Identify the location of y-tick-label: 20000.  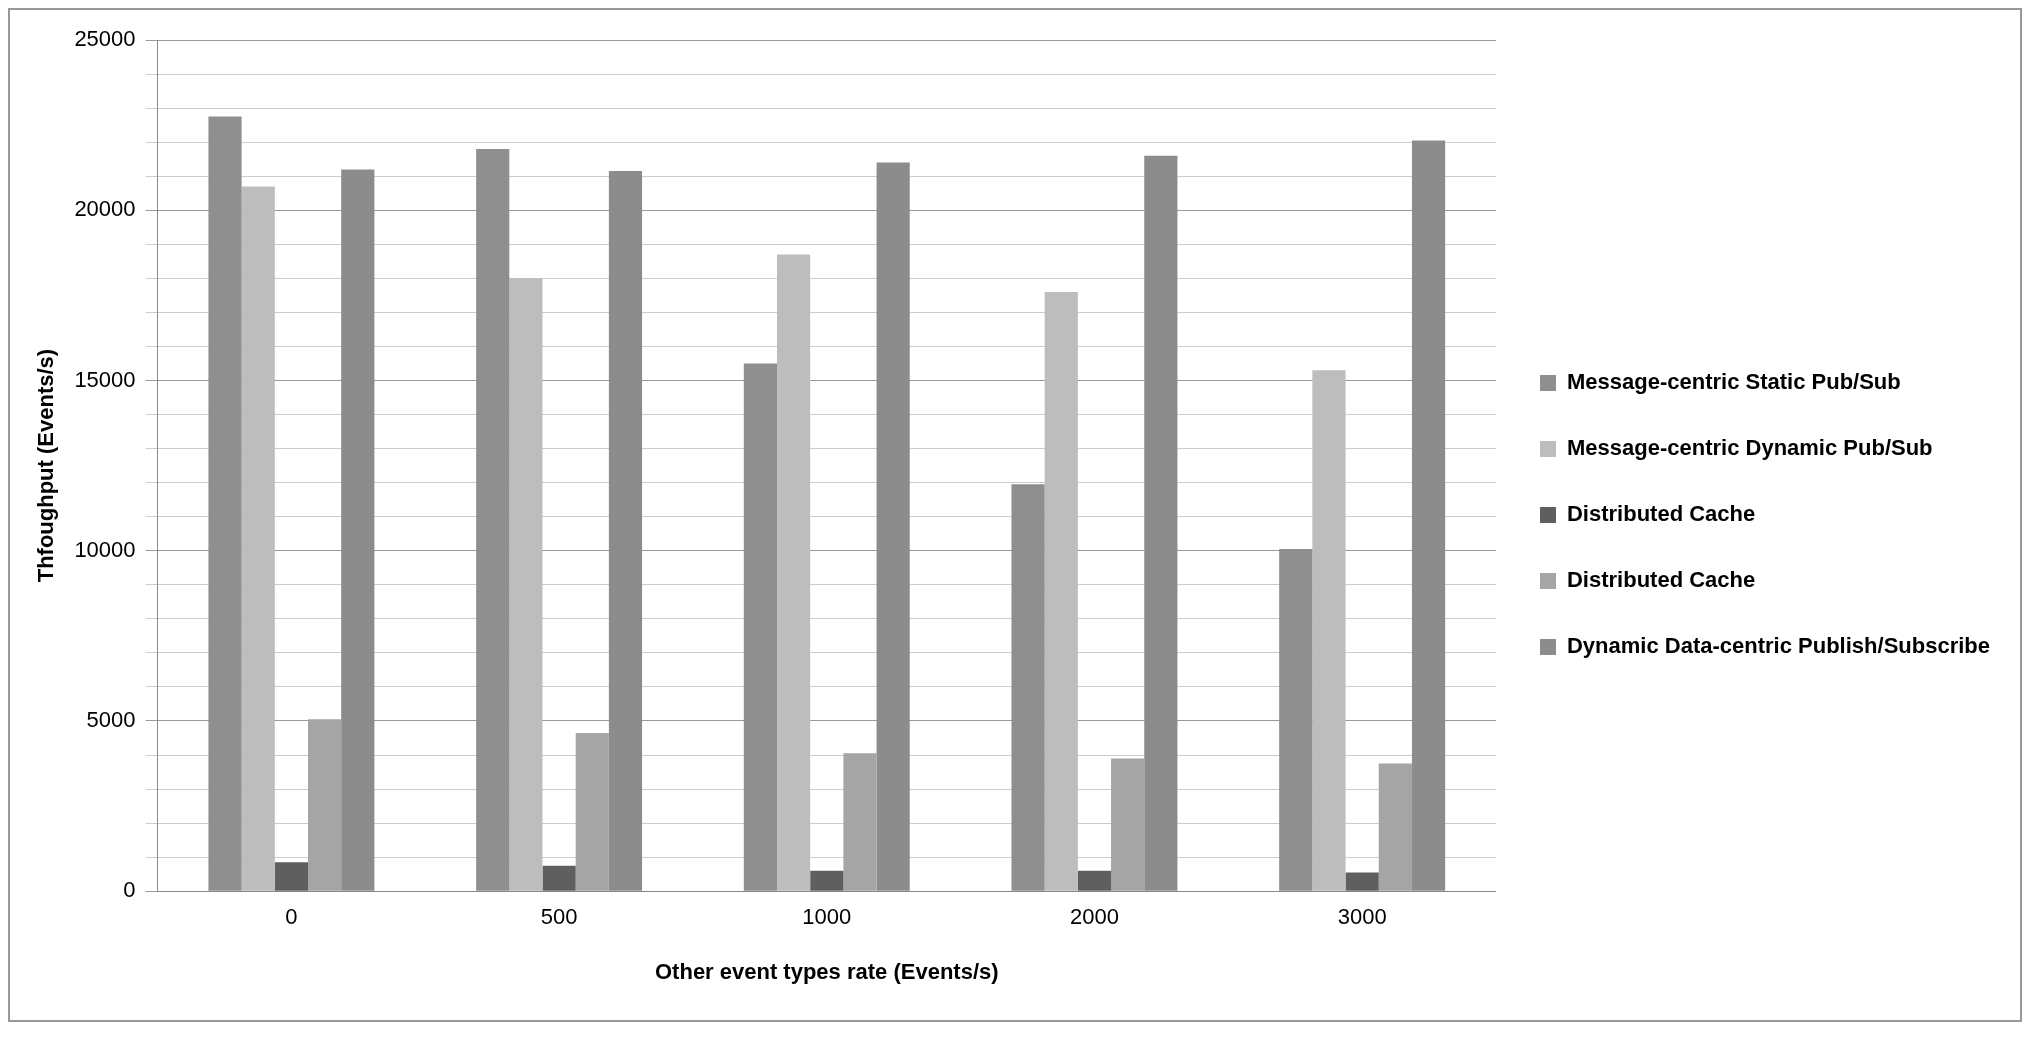
(105, 209).